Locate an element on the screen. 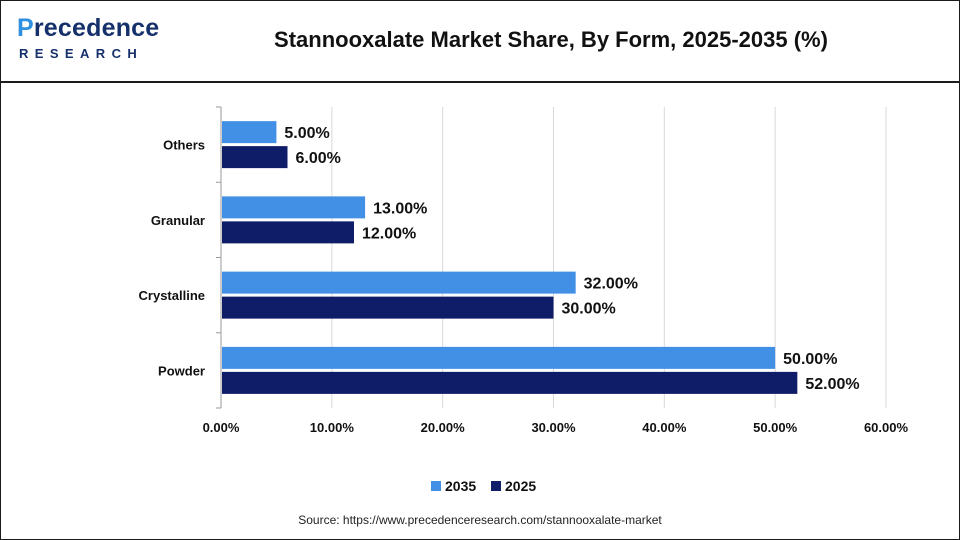 The width and height of the screenshot is (960, 540). data-label: 6.00% is located at coordinates (318, 158).